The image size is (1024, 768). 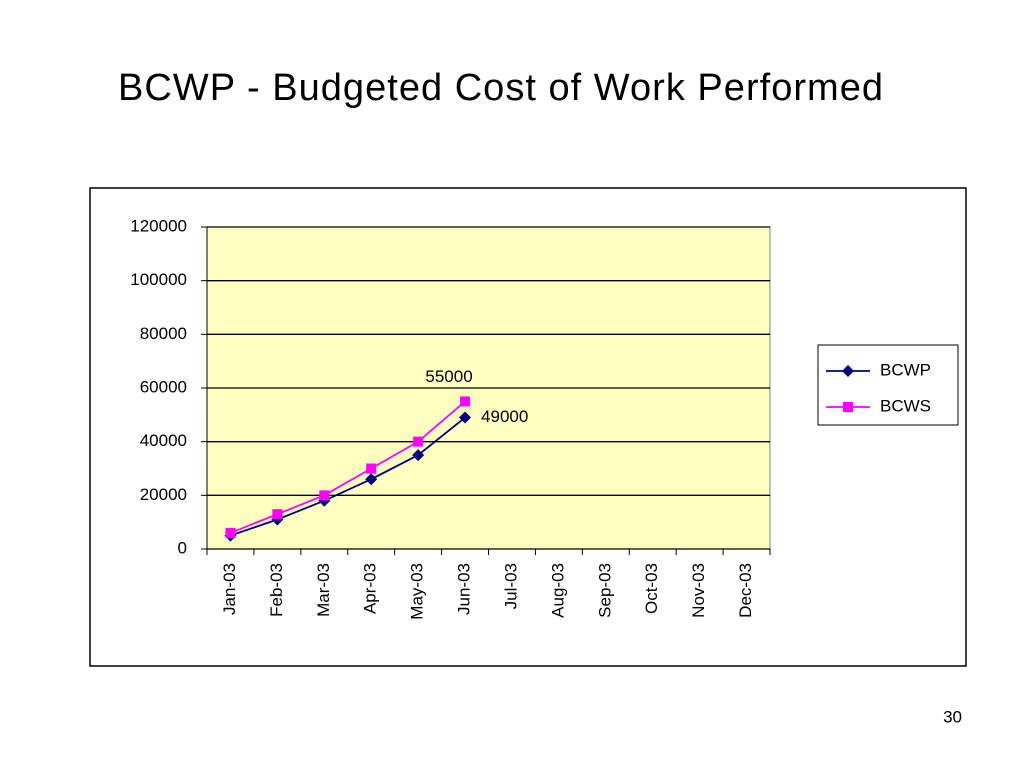 I want to click on x-tick-label: Dec-03, so click(x=745, y=590).